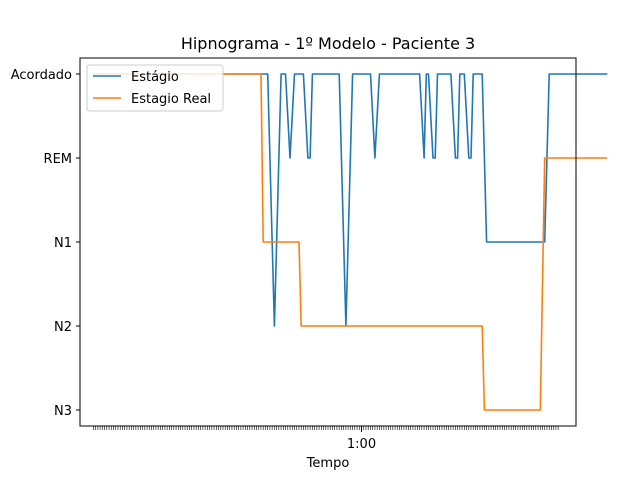 Image resolution: width=640 pixels, height=480 pixels. What do you see at coordinates (63, 243) in the screenshot?
I see `y-tick-label: N1` at bounding box center [63, 243].